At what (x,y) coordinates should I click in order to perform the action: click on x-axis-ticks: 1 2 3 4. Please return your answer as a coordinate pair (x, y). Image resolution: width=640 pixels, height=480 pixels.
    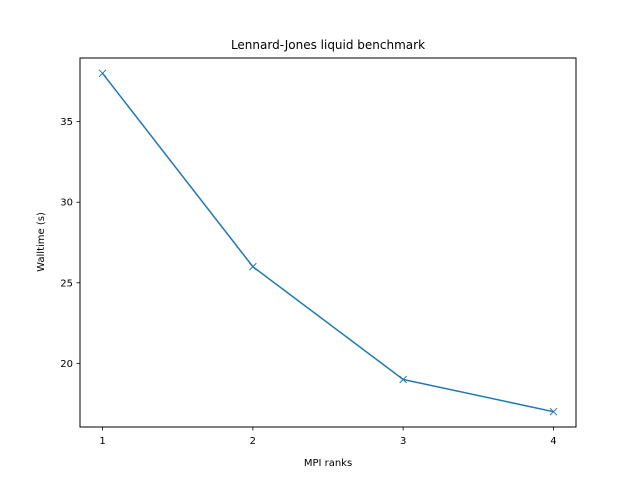
    Looking at the image, I should click on (328, 437).